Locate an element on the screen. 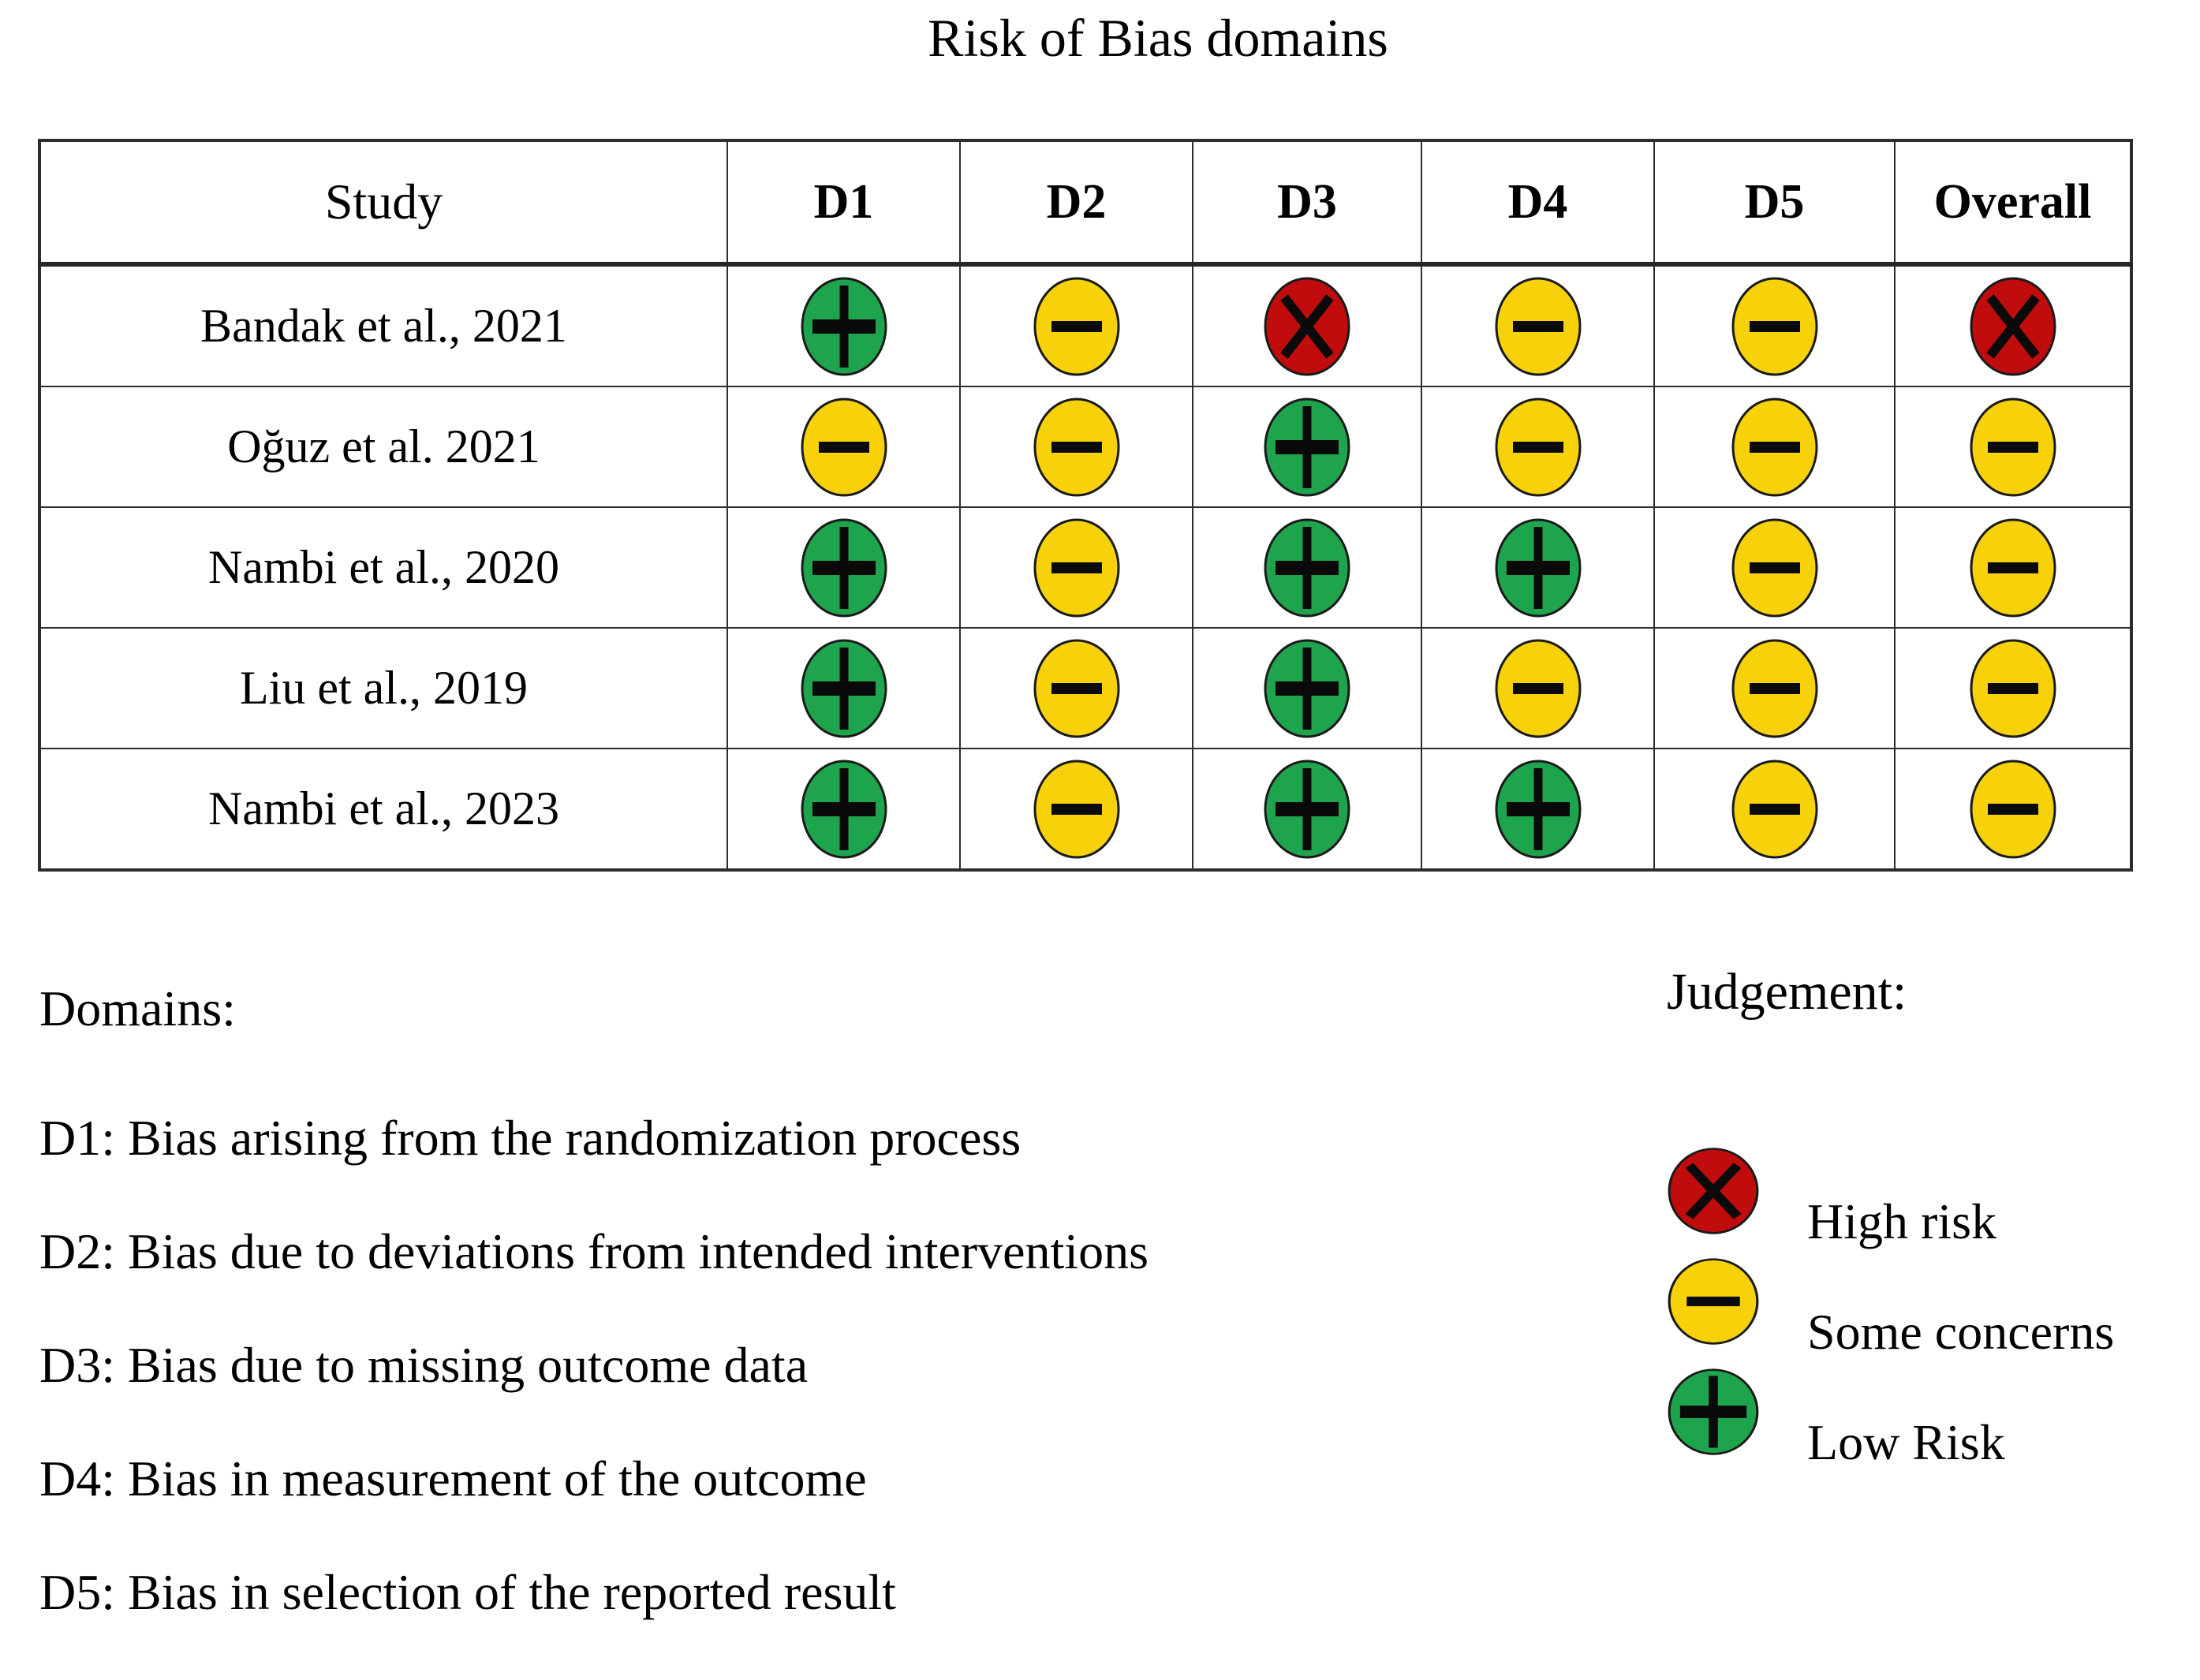 This screenshot has width=2200, height=1680. legend-heading: Judgement: is located at coordinates (1787, 992).